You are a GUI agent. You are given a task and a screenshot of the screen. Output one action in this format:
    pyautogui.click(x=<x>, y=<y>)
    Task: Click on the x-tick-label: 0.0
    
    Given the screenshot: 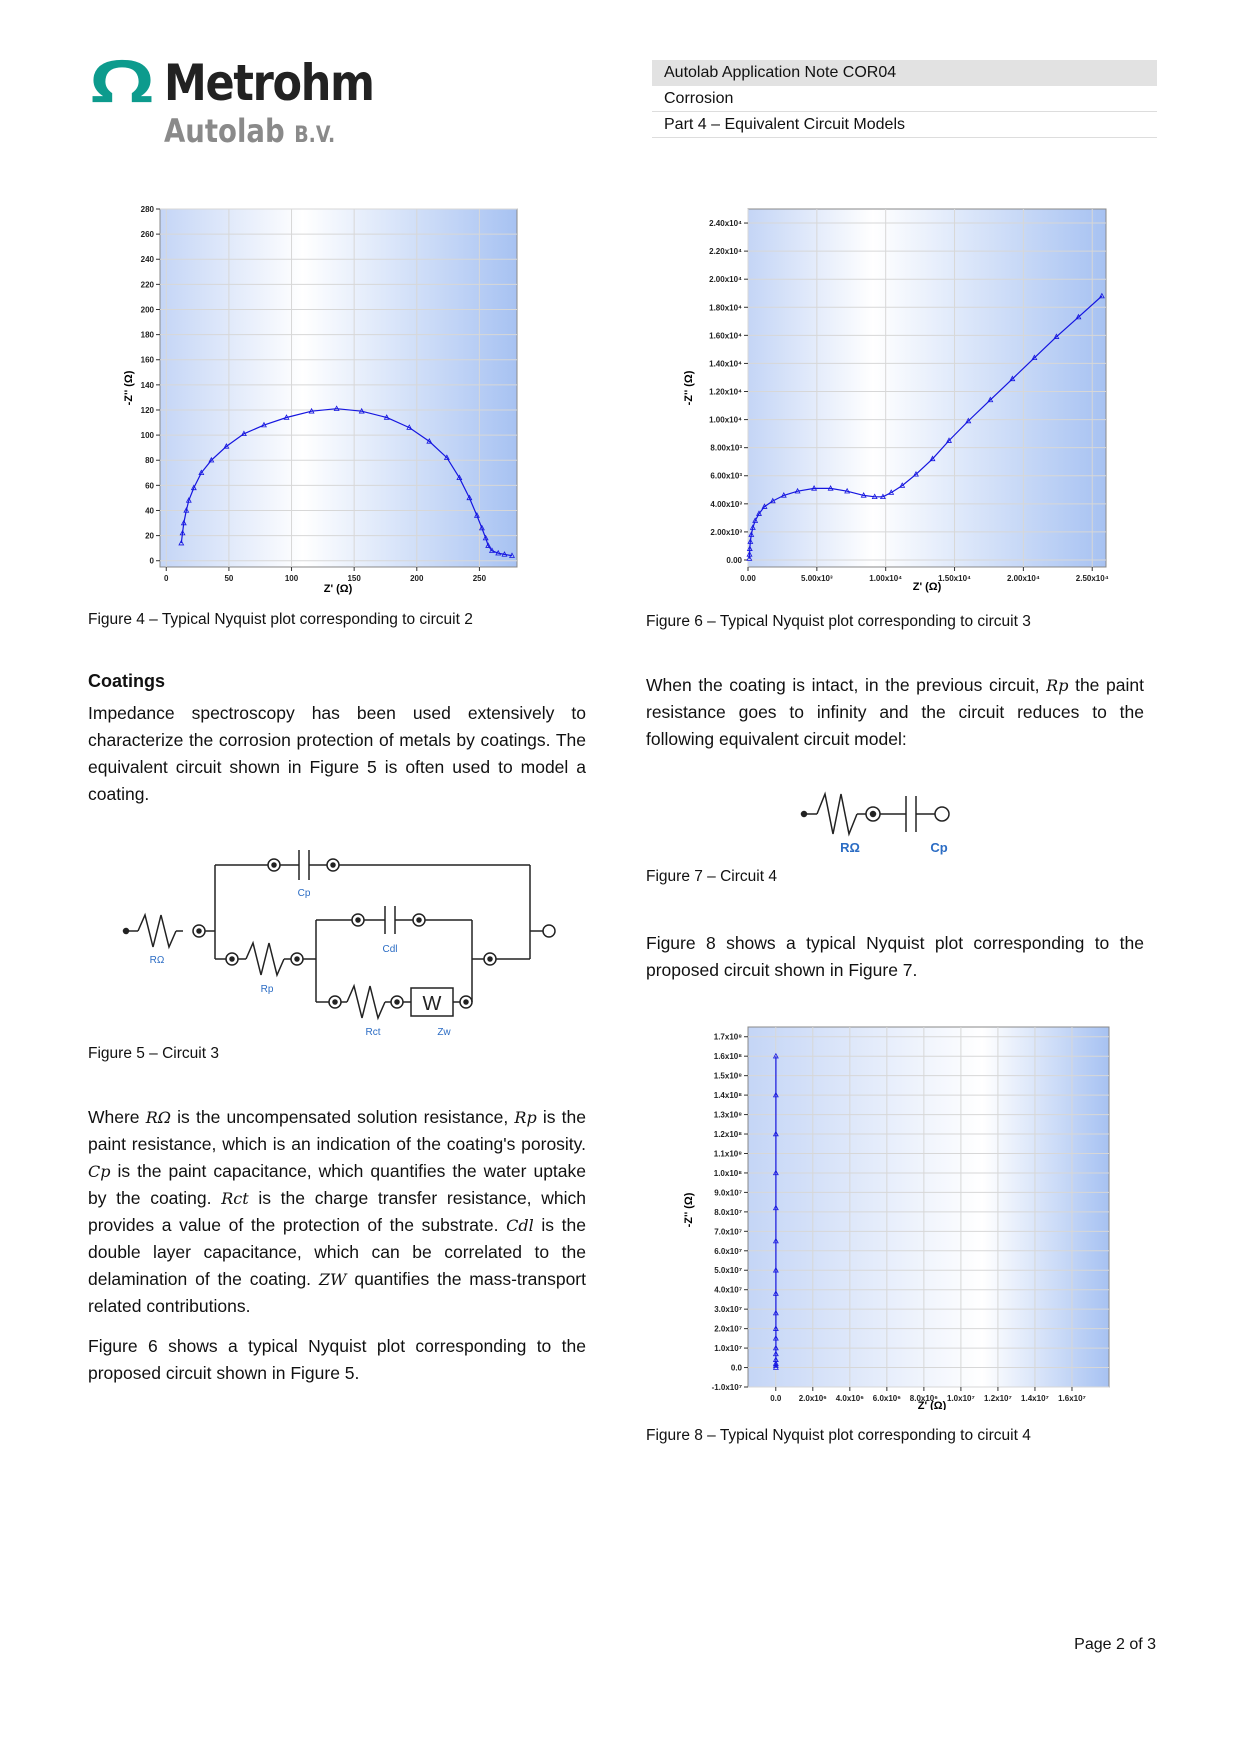 What is the action you would take?
    pyautogui.click(x=776, y=1398)
    